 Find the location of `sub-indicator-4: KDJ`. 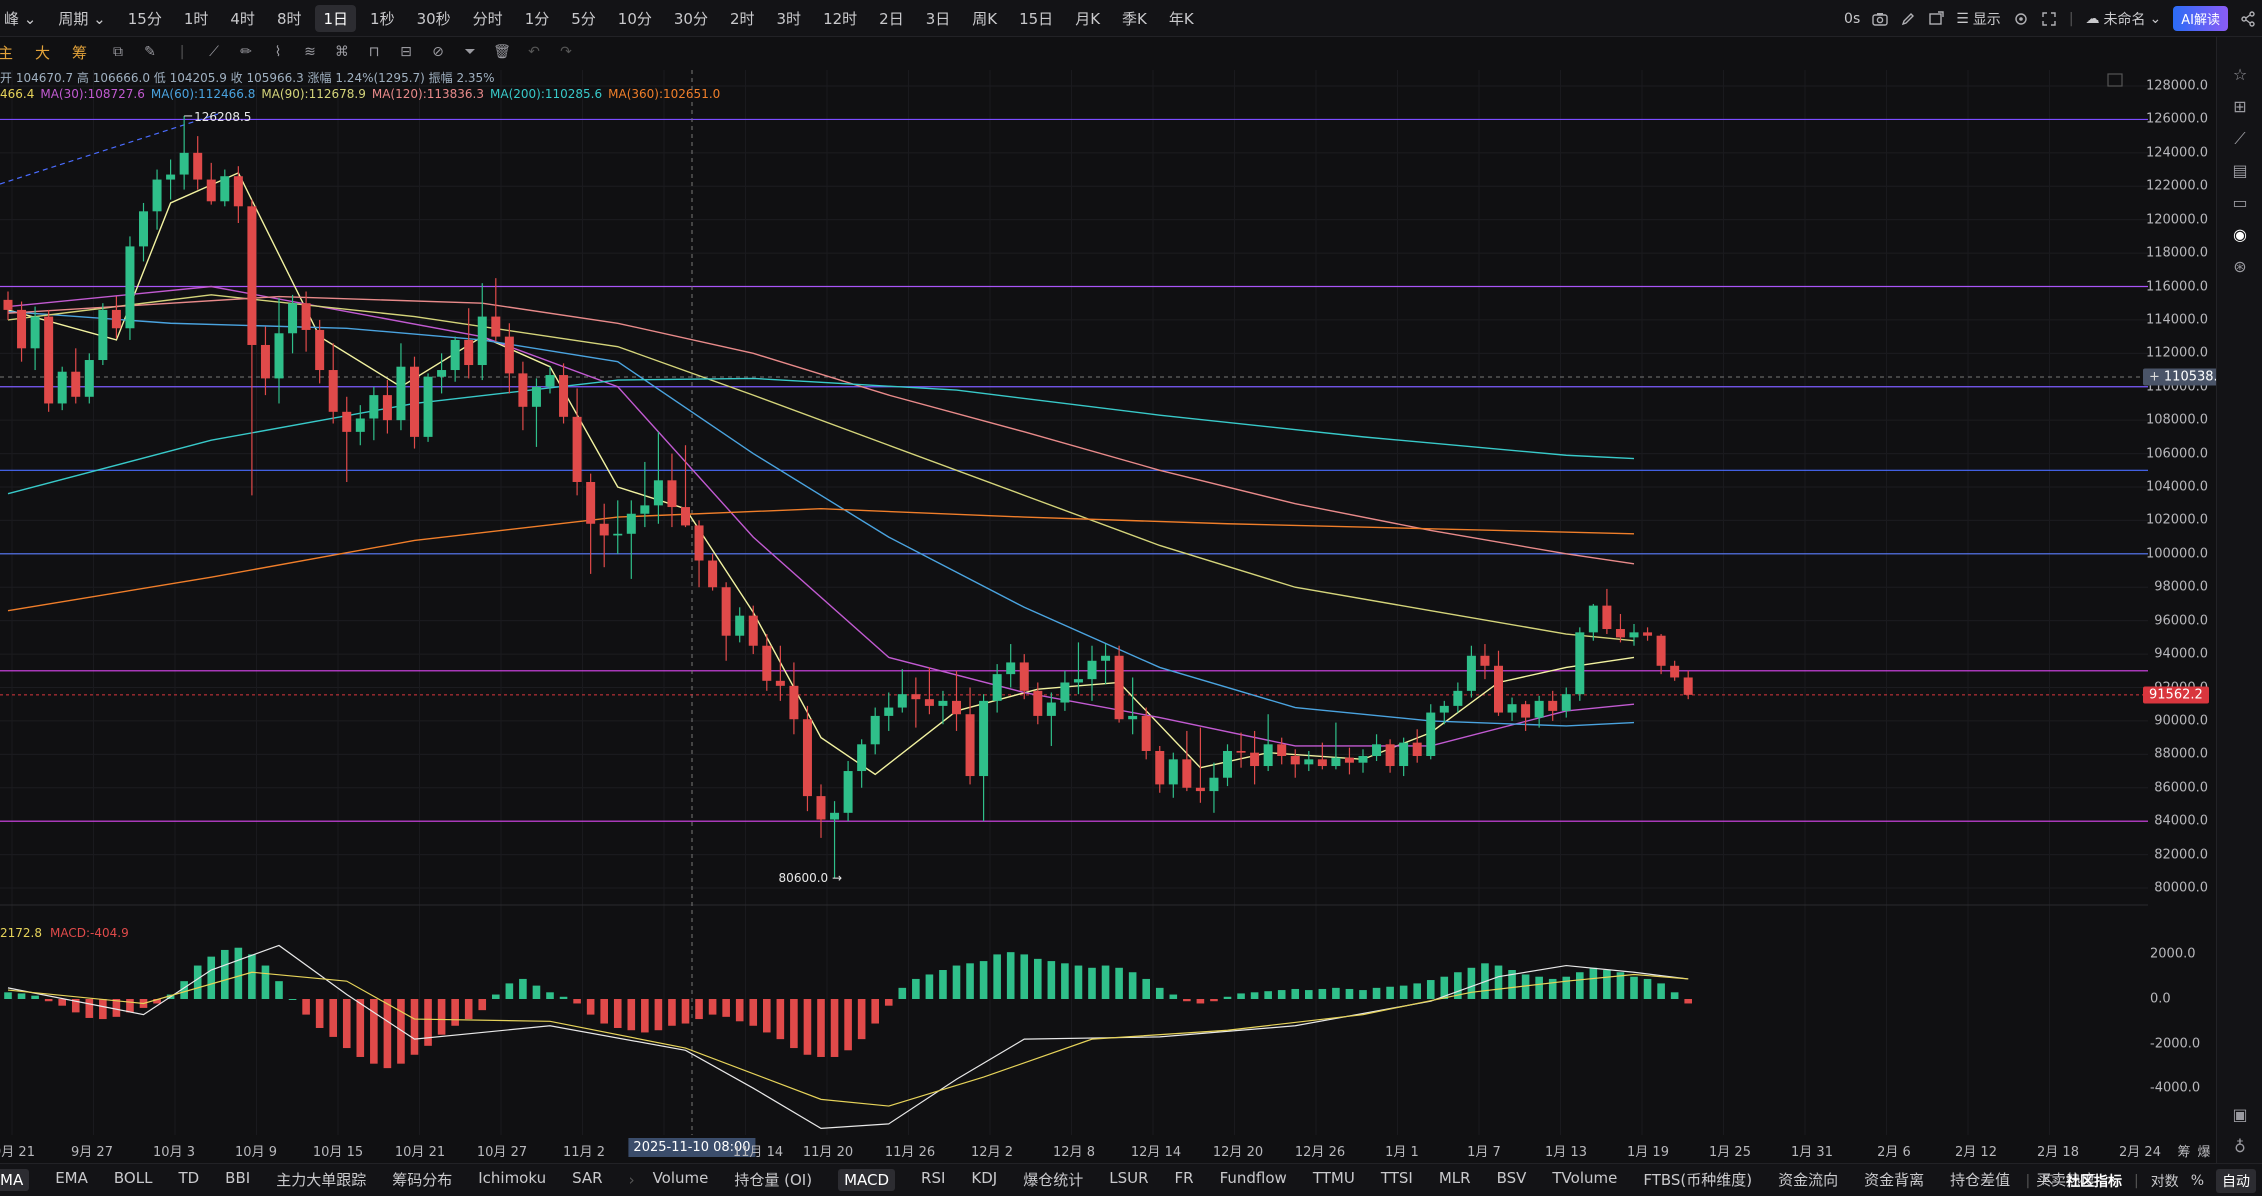

sub-indicator-4: KDJ is located at coordinates (984, 1178).